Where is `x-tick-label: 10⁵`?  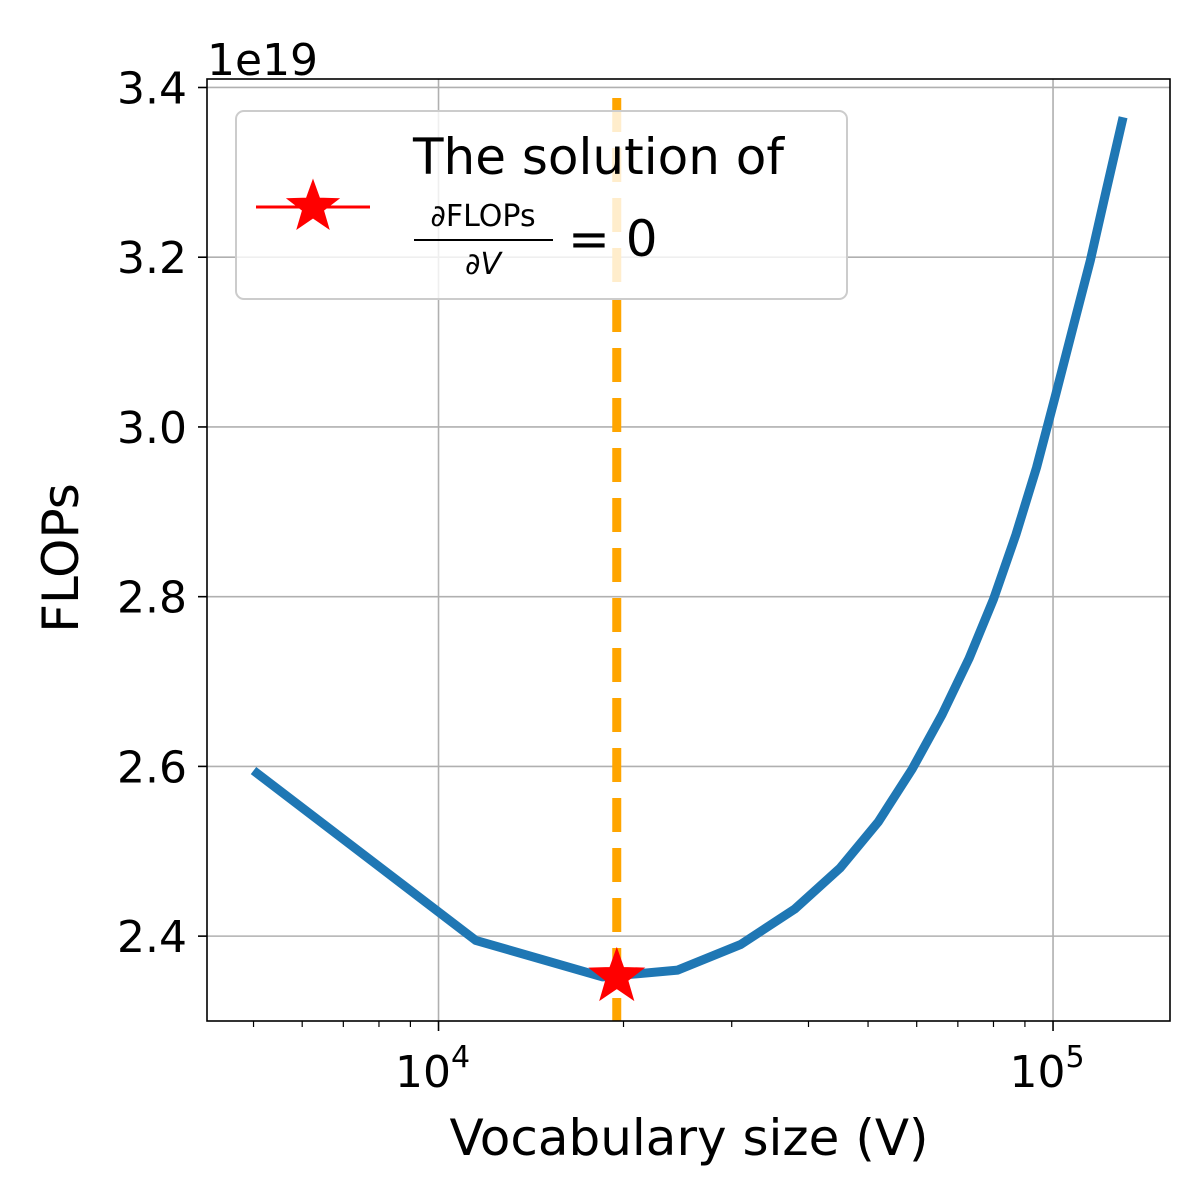
x-tick-label: 10⁵ is located at coordinates (1046, 1069).